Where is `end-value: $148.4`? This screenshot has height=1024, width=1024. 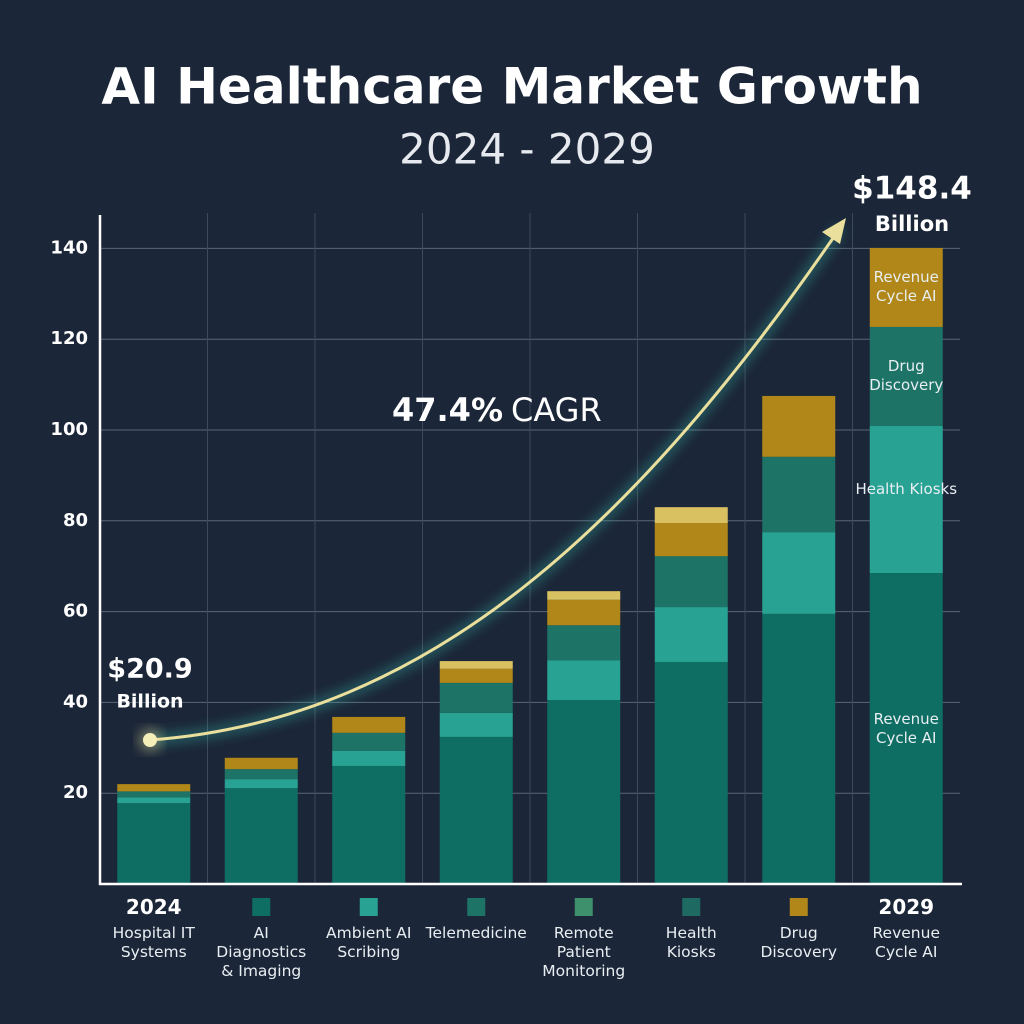
end-value: $148.4 is located at coordinates (912, 189).